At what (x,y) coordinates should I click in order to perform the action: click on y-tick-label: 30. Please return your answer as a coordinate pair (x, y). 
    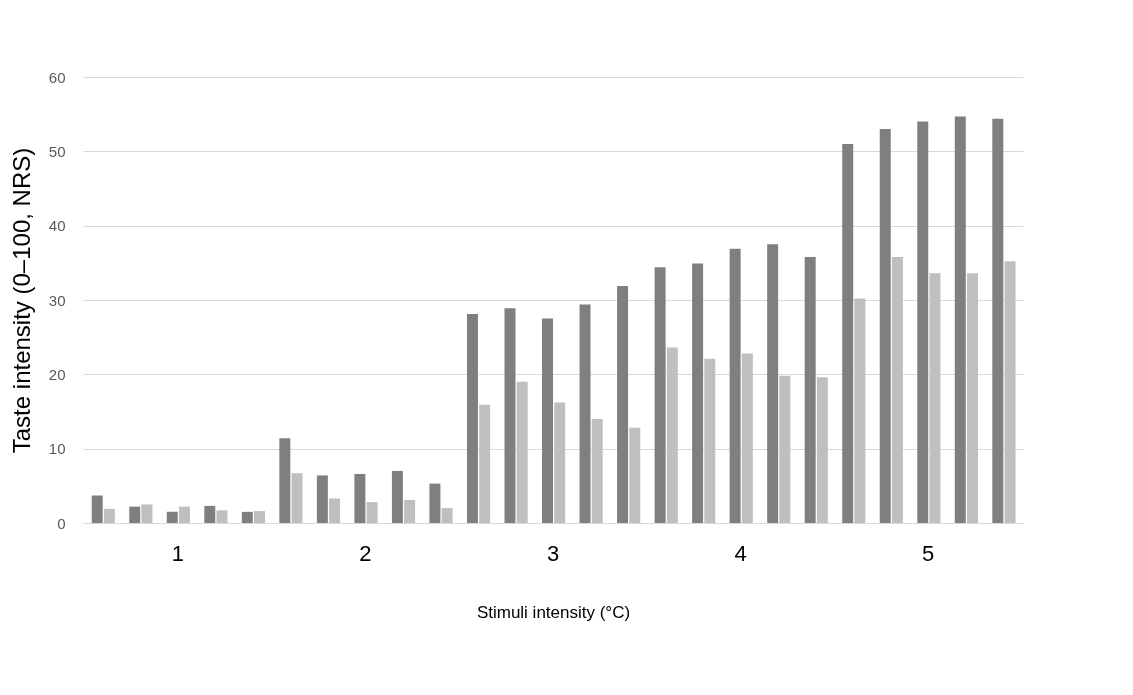
    Looking at the image, I should click on (57, 300).